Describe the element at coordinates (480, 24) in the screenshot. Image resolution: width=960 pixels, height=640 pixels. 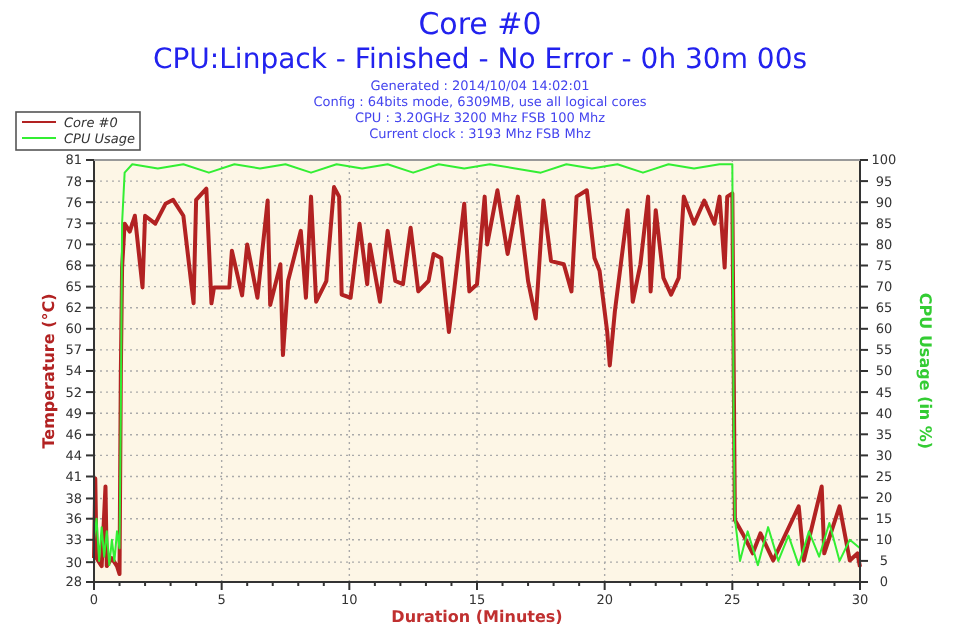
I see `chart-title: Core #0` at that location.